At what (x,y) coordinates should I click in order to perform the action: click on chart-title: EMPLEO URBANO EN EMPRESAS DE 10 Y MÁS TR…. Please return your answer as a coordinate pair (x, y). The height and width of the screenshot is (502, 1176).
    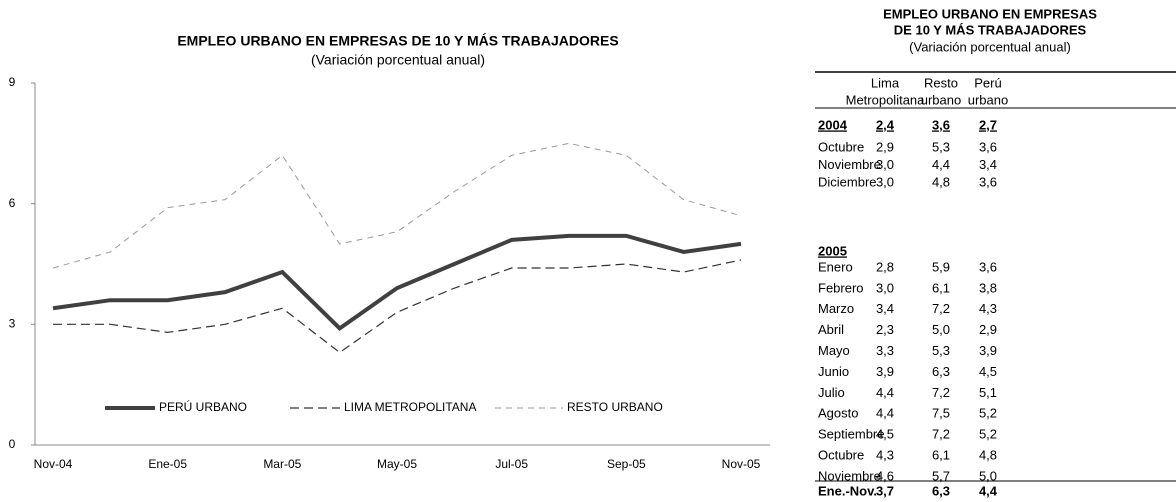
    Looking at the image, I should click on (397, 41).